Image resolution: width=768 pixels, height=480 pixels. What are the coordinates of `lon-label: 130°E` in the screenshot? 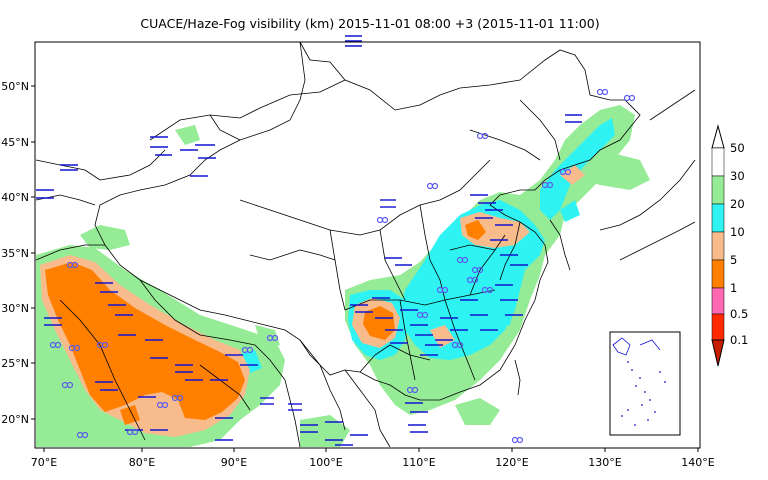 It's located at (604, 462).